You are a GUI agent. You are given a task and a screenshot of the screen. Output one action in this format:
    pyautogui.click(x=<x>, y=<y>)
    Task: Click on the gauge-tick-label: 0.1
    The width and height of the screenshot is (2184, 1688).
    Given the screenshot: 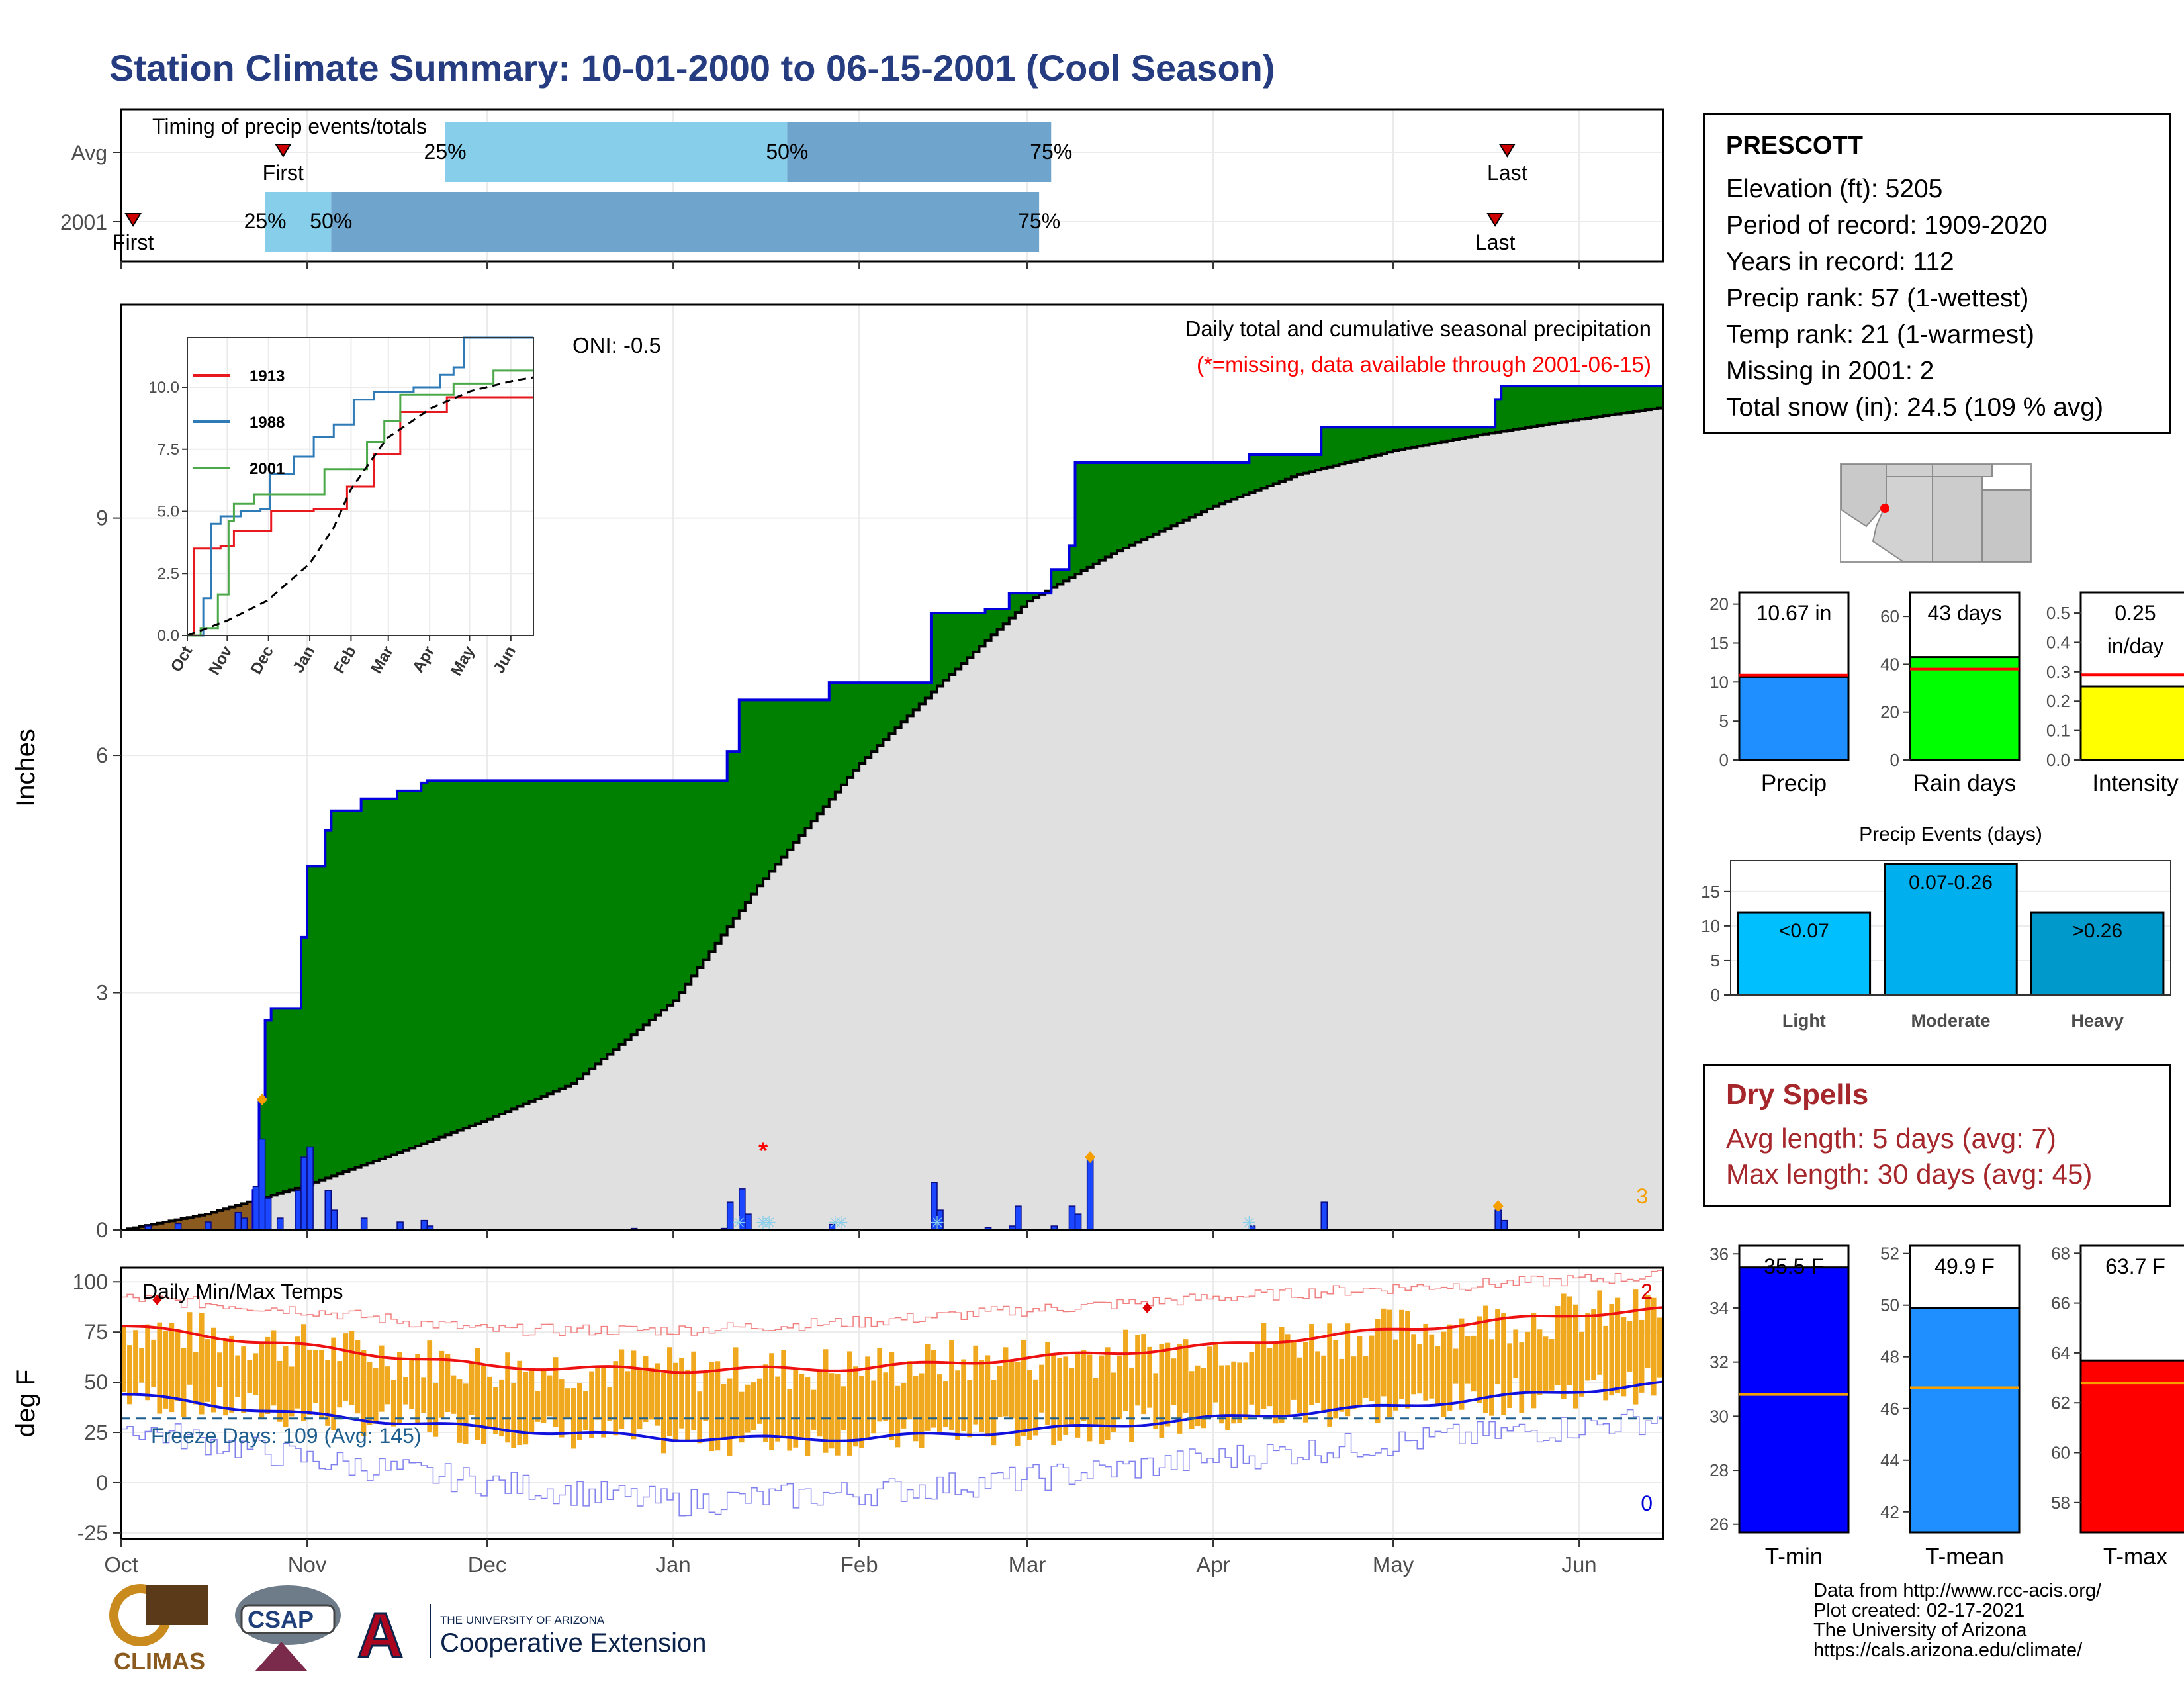 What is the action you would take?
    pyautogui.click(x=2058, y=731)
    